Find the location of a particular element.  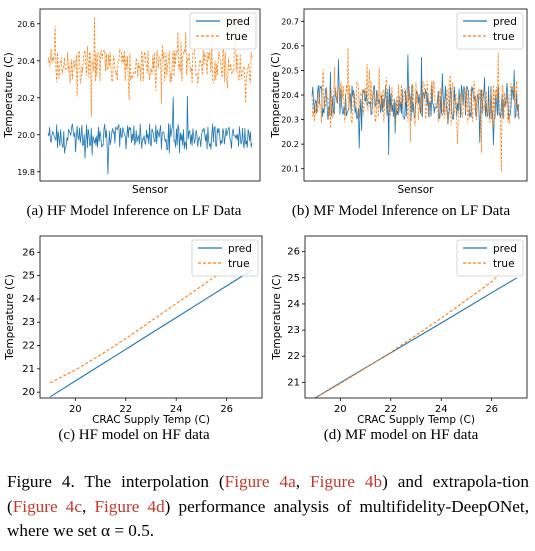

y-tick-label: 20.1 is located at coordinates (290, 169).